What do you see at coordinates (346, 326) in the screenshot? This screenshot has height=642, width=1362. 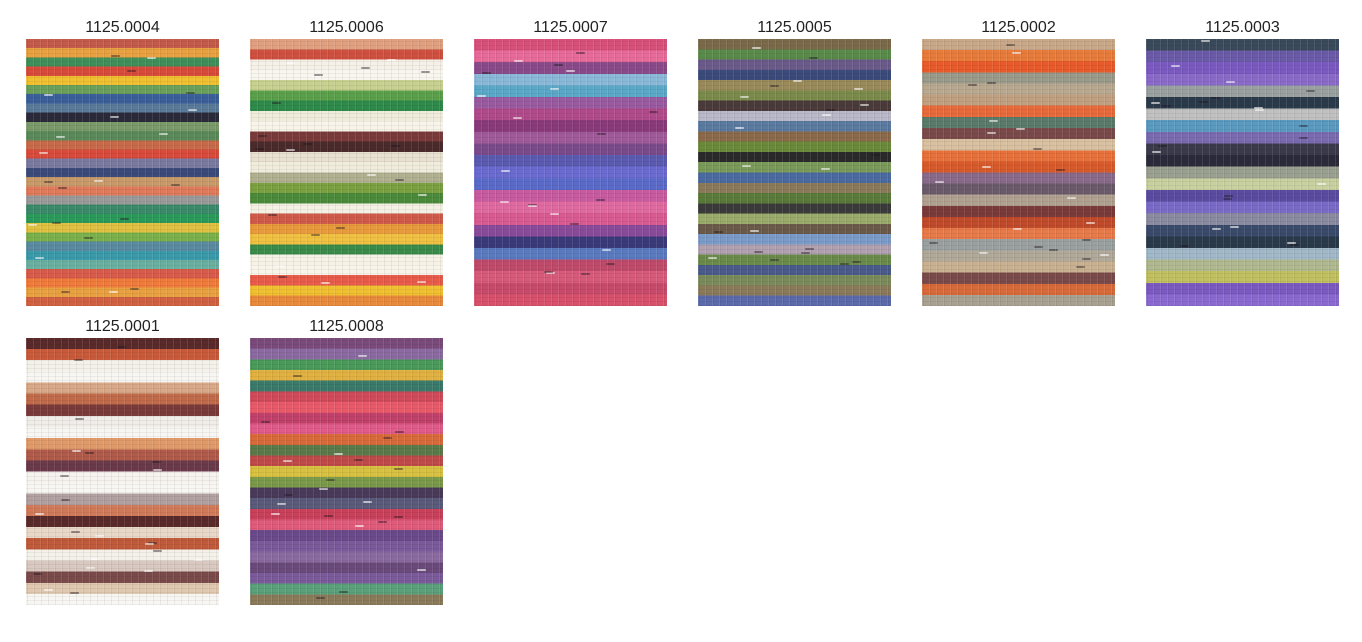 I see `swatch-code-label: 1125.0008` at bounding box center [346, 326].